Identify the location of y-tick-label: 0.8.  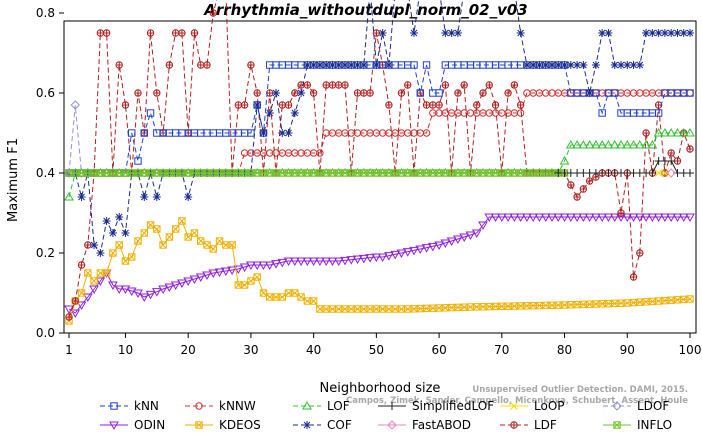
(45, 13).